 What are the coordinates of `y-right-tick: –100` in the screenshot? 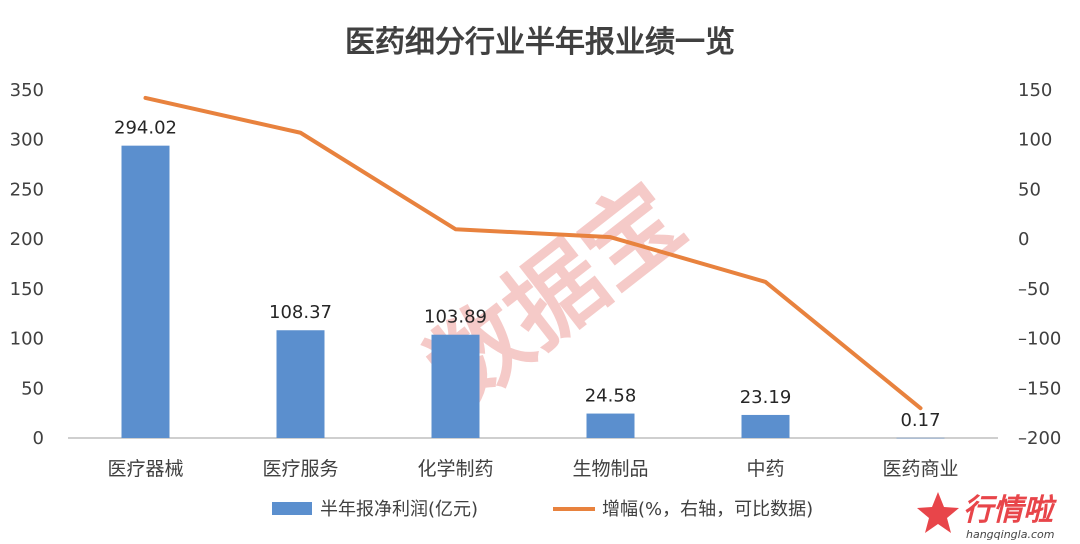 It's located at (1039, 339).